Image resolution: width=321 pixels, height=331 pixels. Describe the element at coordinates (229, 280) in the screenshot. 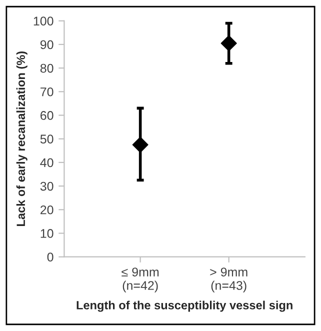

I see `x-tick-label: > 9mm (n=43)` at that location.